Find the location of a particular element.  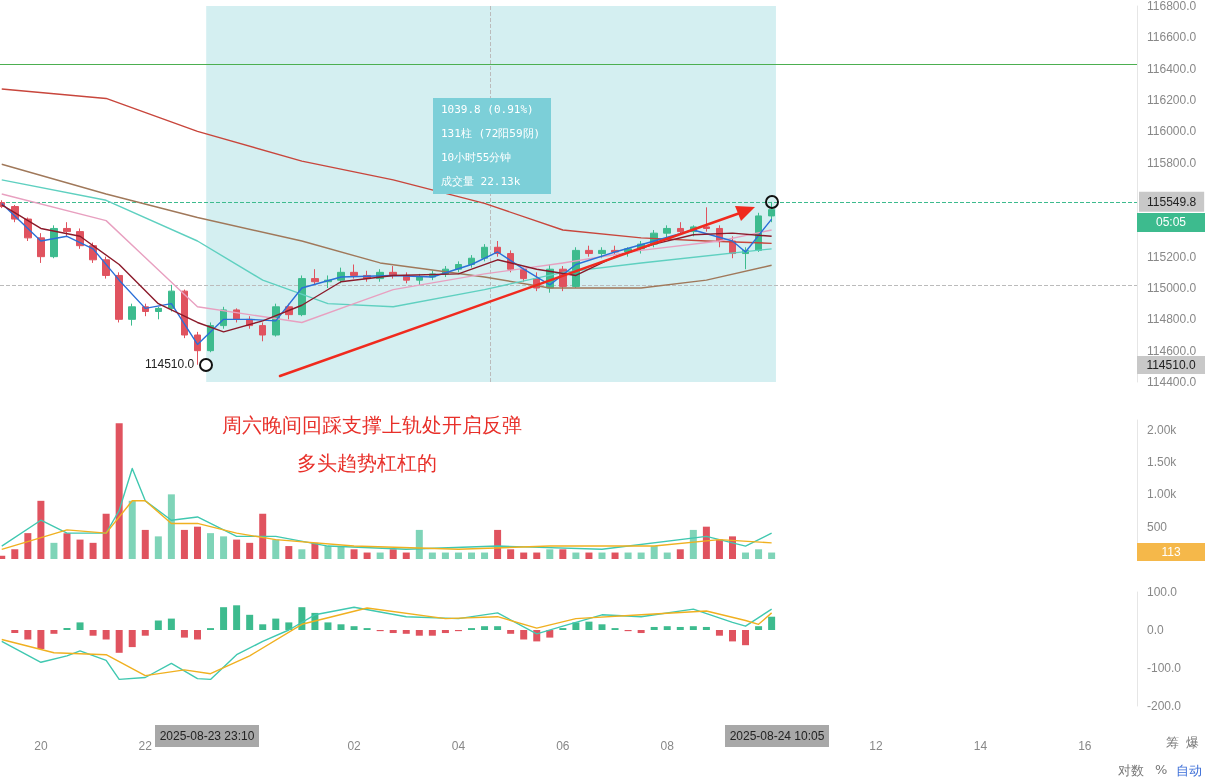

y-tick-label: 116400.0 is located at coordinates (1172, 68).